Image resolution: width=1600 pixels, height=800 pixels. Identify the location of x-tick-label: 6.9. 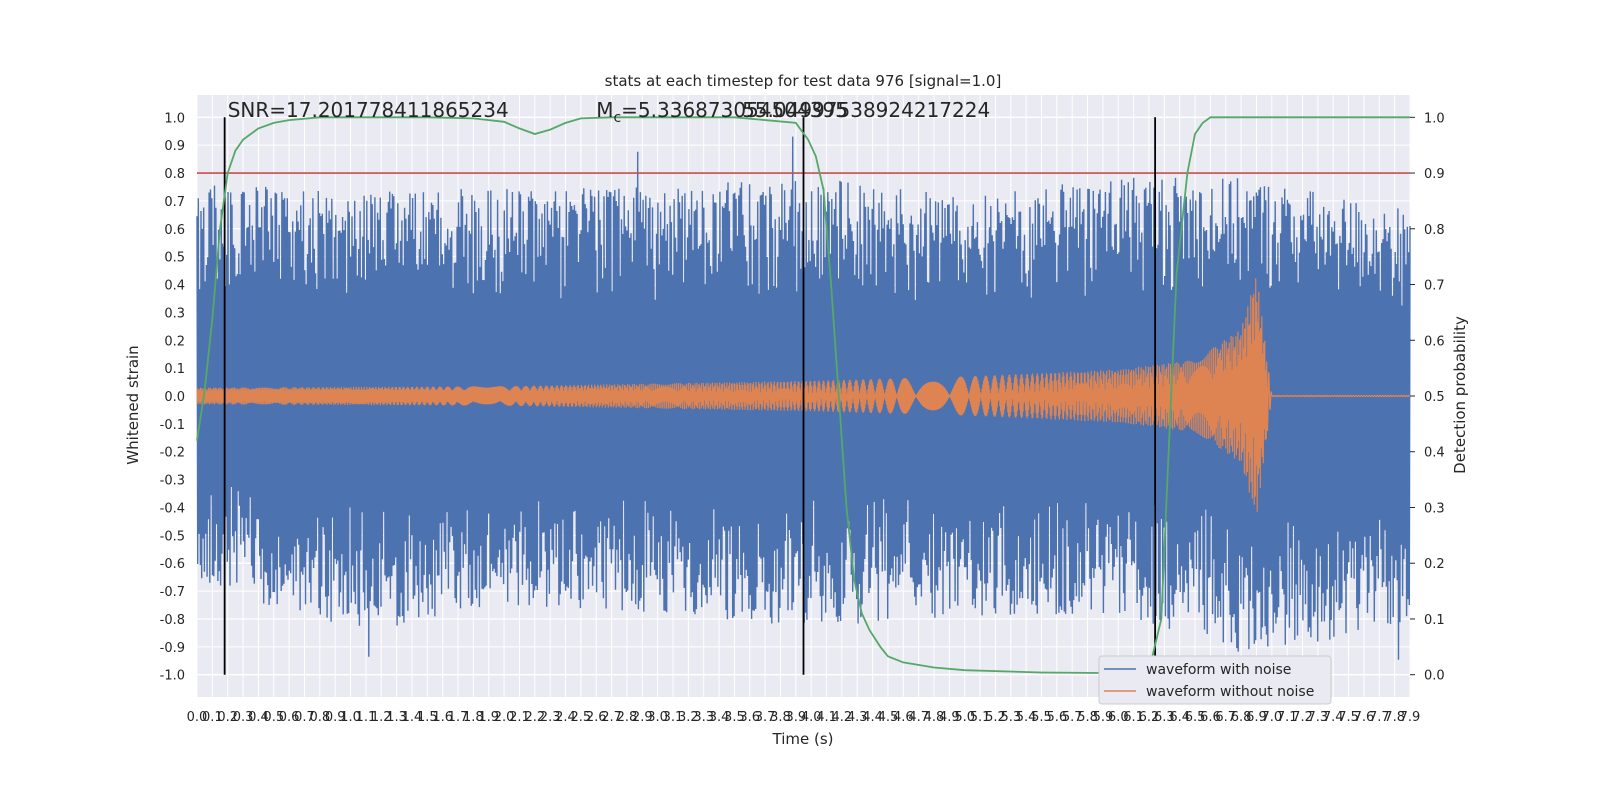
(1256, 717).